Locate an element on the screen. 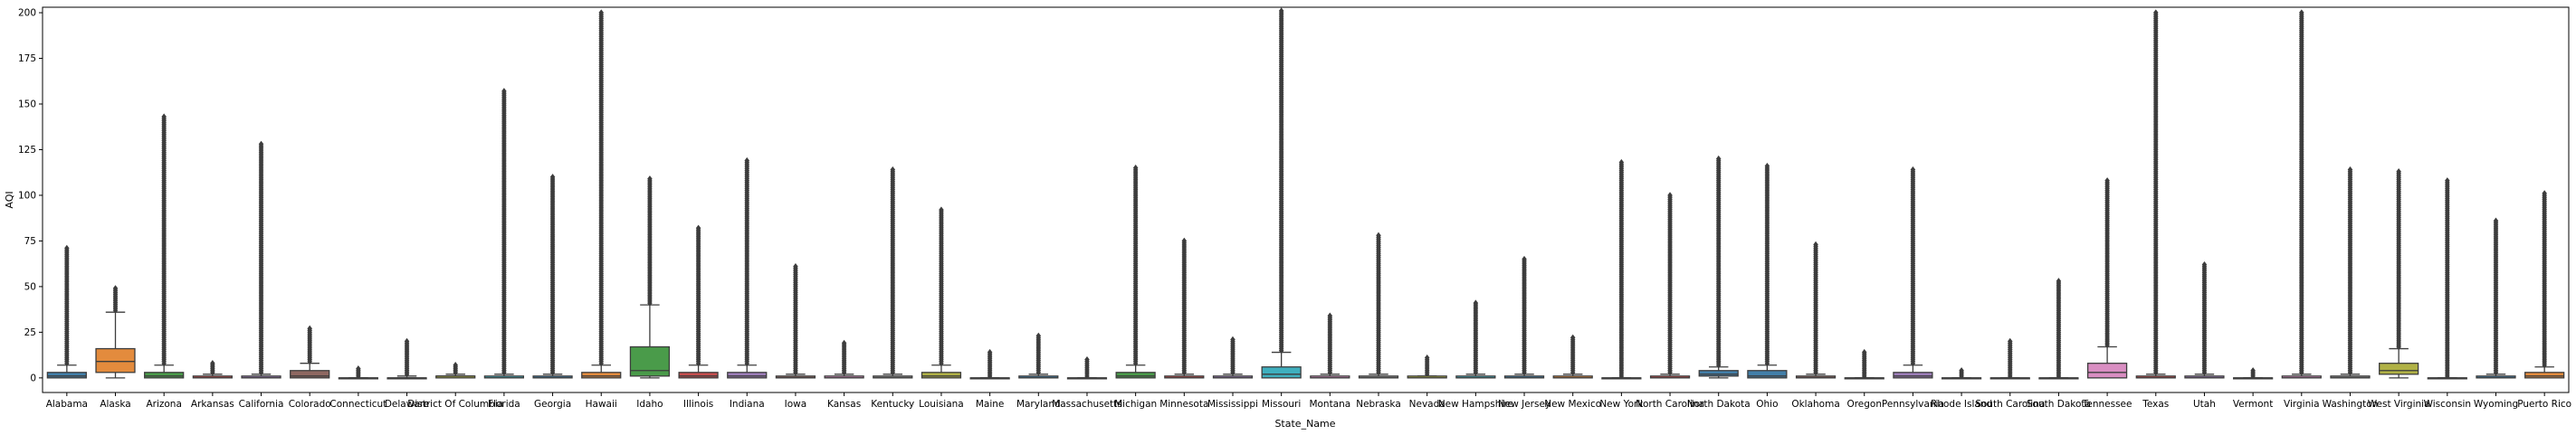 Image resolution: width=2576 pixels, height=435 pixels. x-tick-label: Illinois is located at coordinates (698, 404).